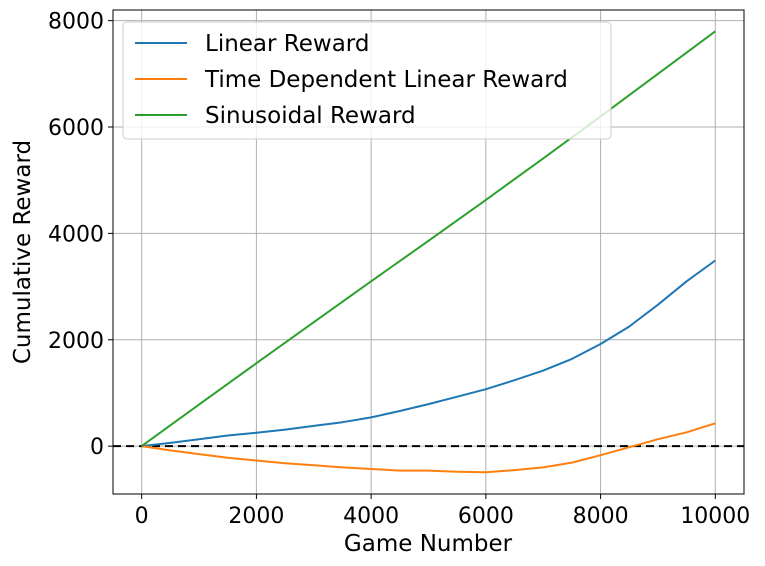  What do you see at coordinates (142, 516) in the screenshot?
I see `x-tick-label: 0` at bounding box center [142, 516].